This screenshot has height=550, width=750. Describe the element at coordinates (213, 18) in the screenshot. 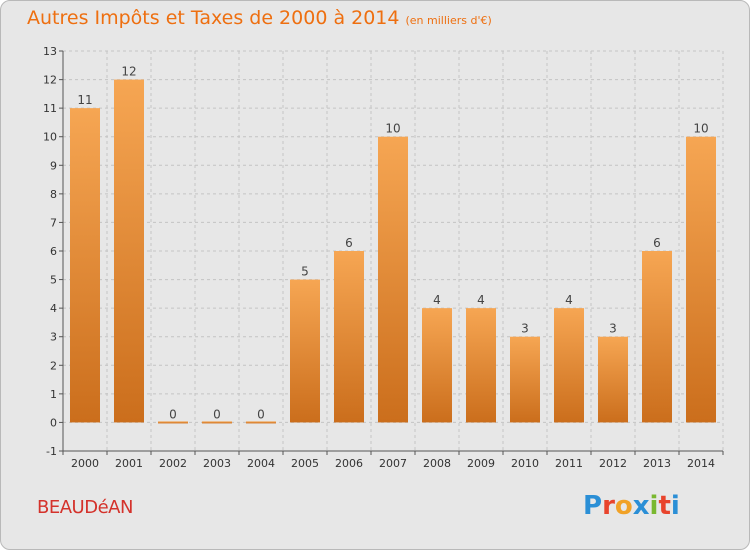

I see `chart-title-text: Autres Impôts et Taxes de 2000 à 2014` at that location.